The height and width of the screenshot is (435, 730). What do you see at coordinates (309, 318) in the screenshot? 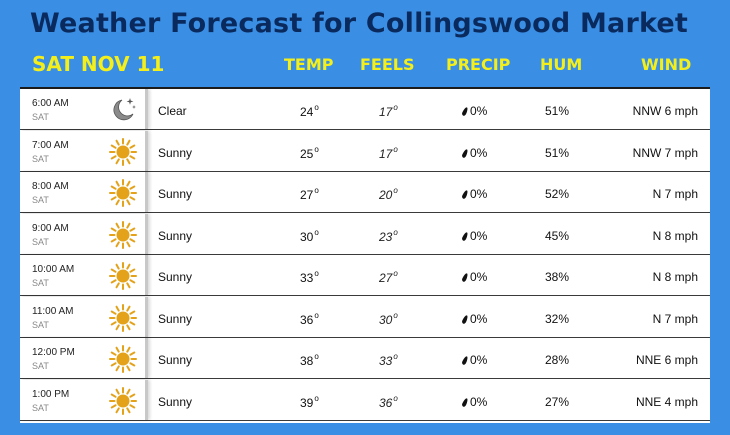
I see `row-temp: 36o` at bounding box center [309, 318].